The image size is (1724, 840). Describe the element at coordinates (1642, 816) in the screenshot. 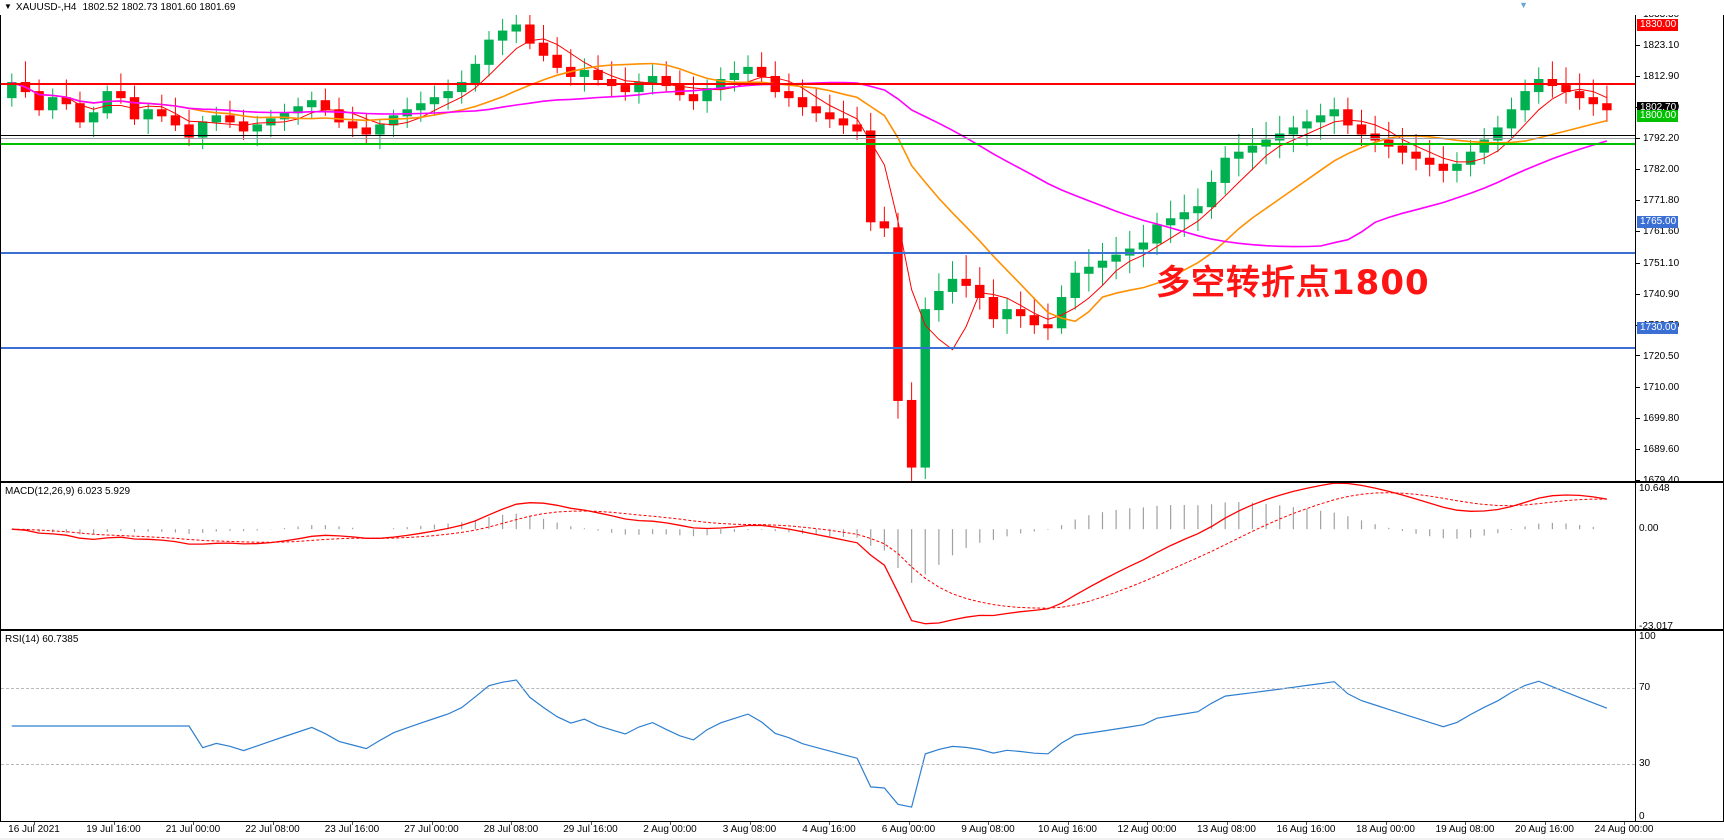

I see `rsi-tick-0: 0` at that location.